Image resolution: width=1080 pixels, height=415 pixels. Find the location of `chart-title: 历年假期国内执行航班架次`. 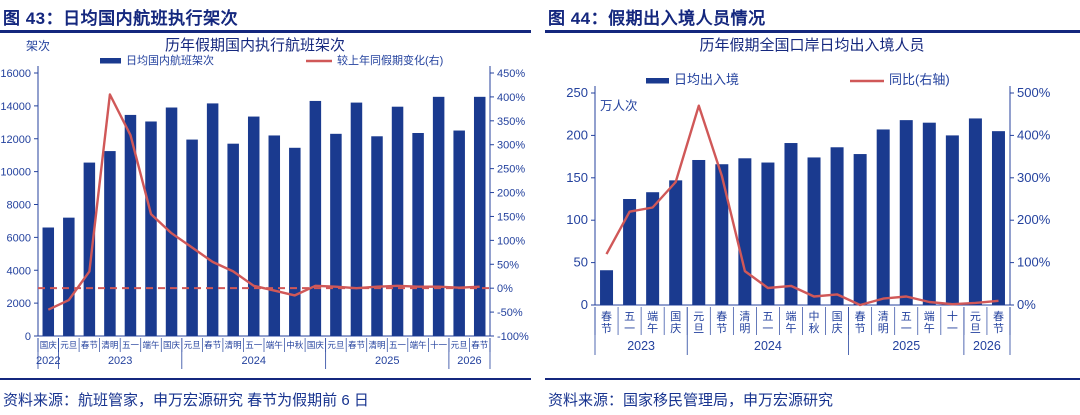

chart-title: 历年假期国内执行航班架次 is located at coordinates (255, 45).